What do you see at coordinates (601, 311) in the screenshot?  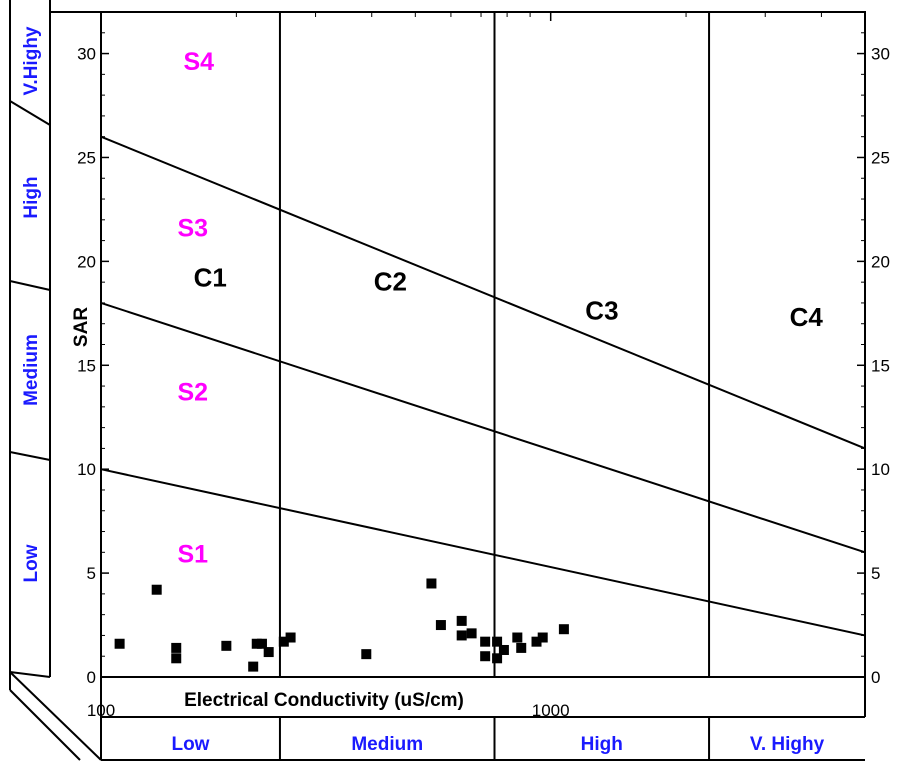 I see `salinity-class-label: C3` at bounding box center [601, 311].